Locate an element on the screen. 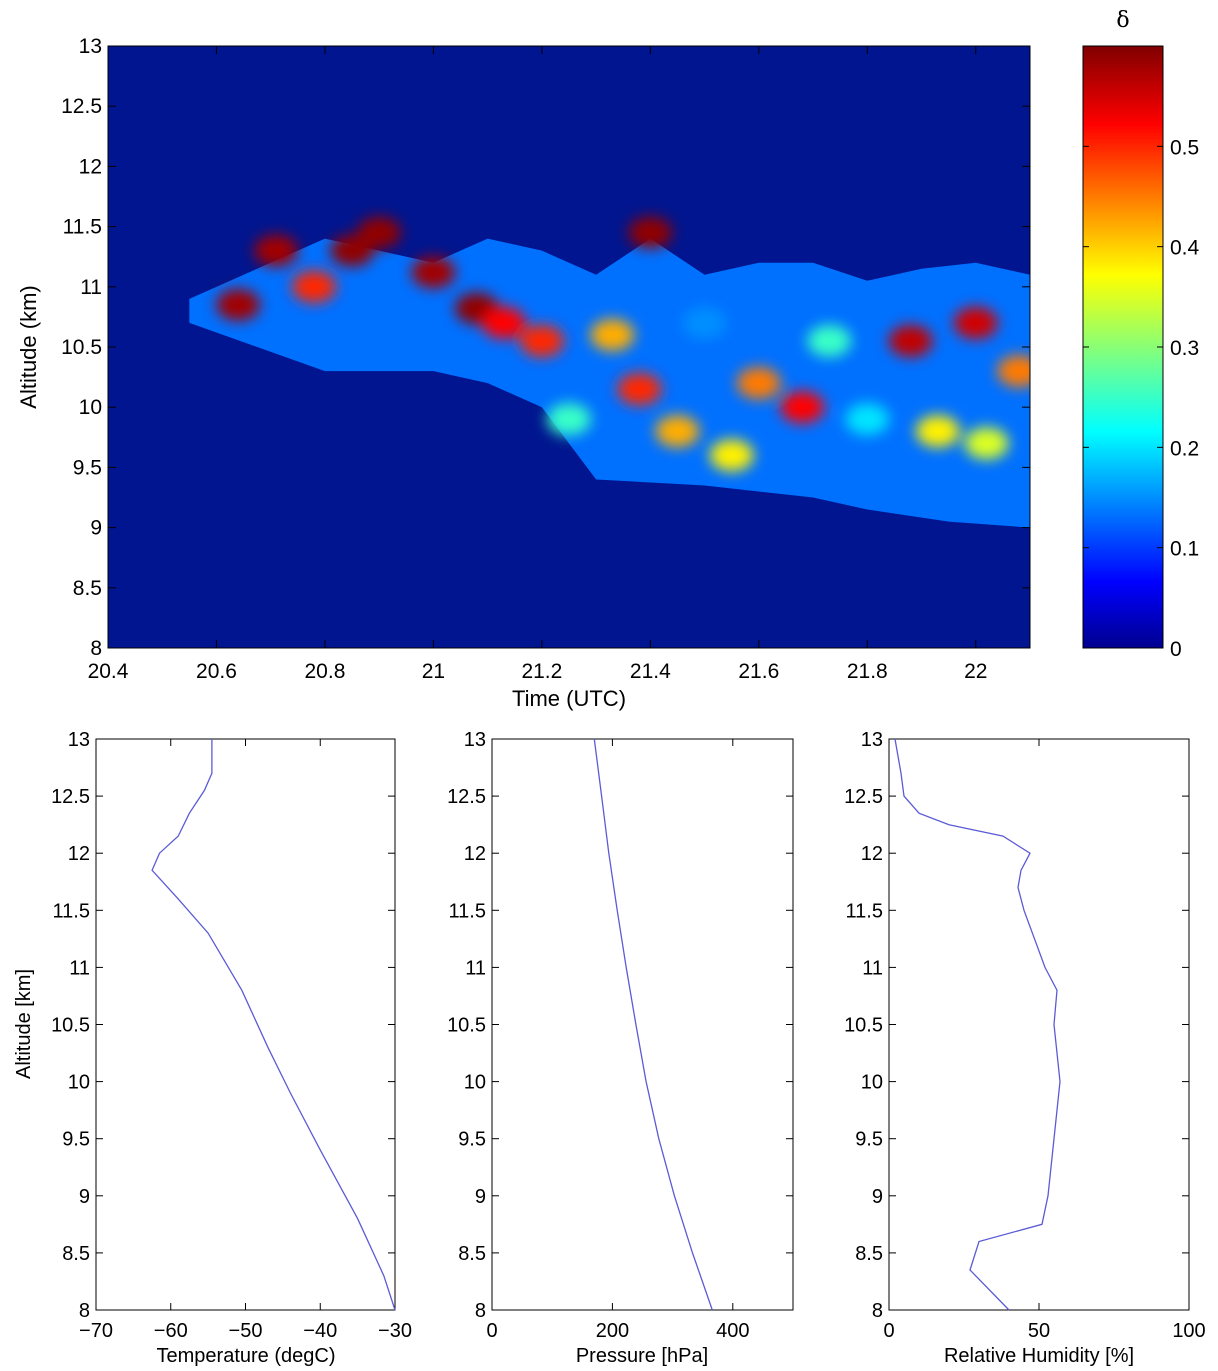  temperature-profile-line is located at coordinates (273, 1025).